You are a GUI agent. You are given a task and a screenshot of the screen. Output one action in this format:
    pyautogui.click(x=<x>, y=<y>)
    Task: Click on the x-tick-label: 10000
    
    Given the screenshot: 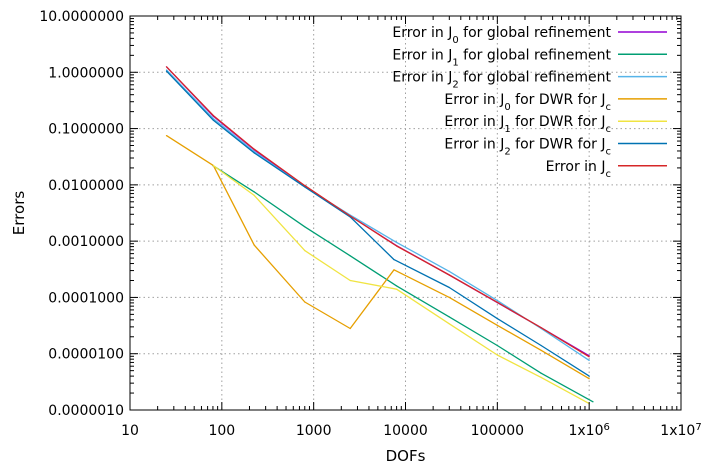 What is the action you would take?
    pyautogui.click(x=405, y=431)
    